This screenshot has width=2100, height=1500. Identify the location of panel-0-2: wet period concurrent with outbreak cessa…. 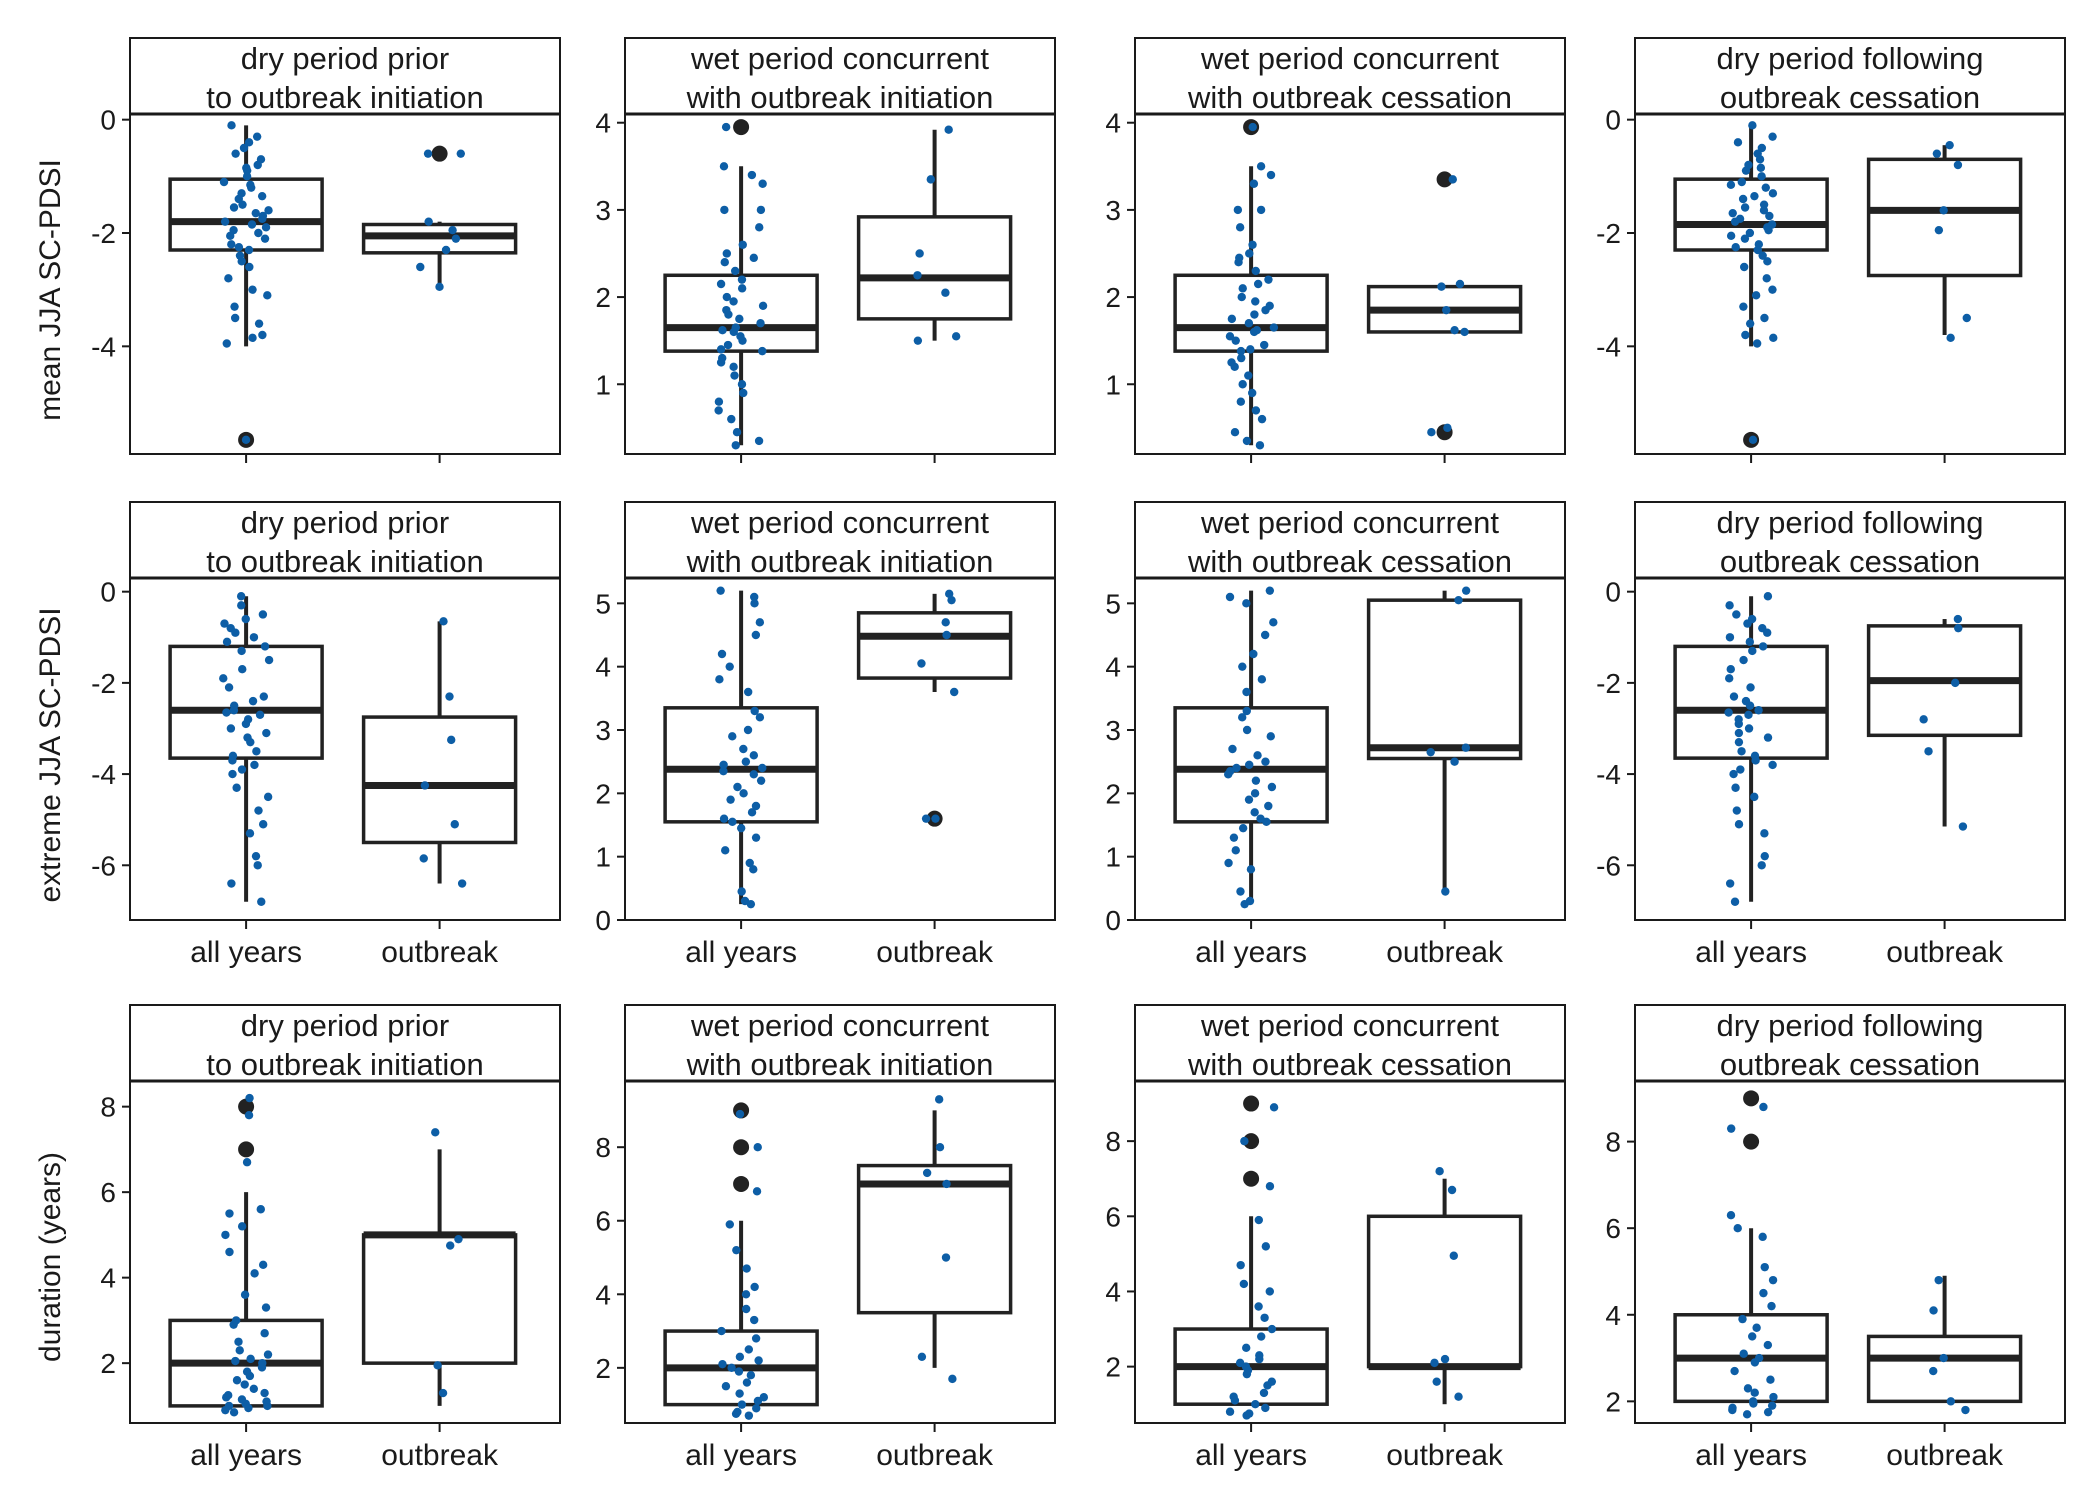
(1335, 250).